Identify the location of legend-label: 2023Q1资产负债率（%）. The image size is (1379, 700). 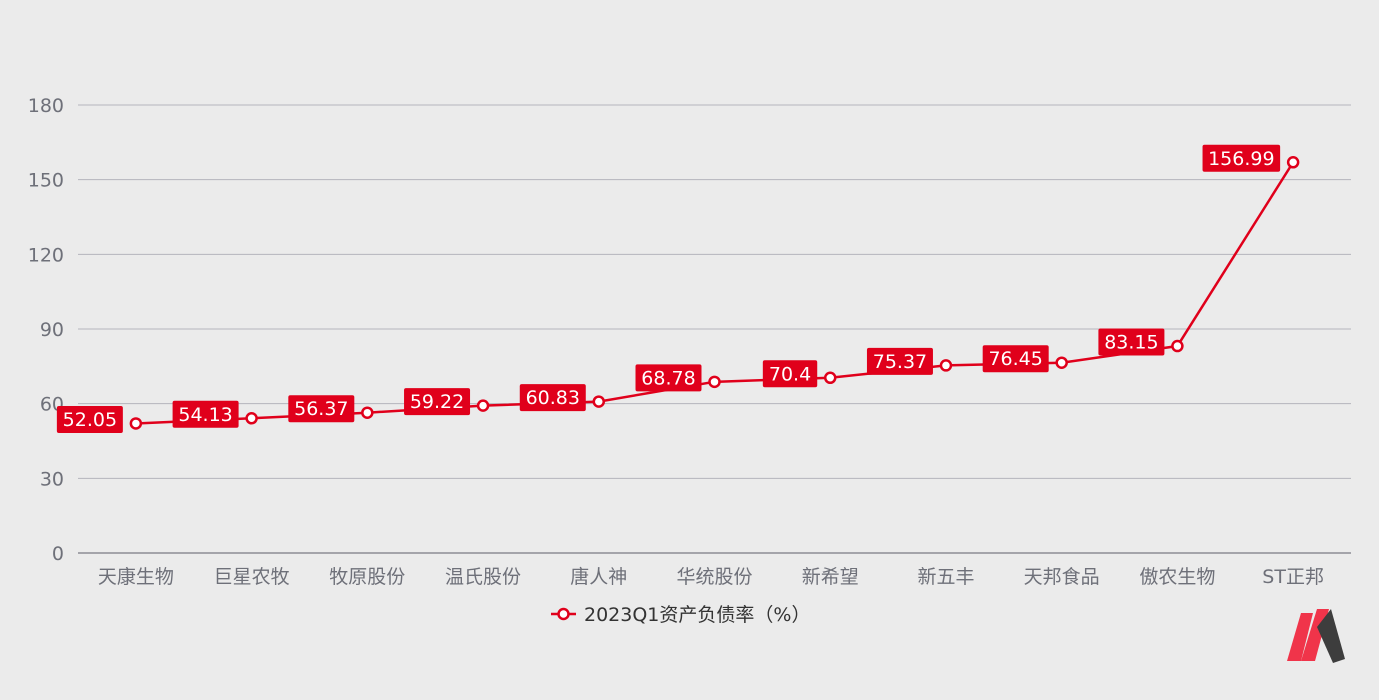
(697, 615).